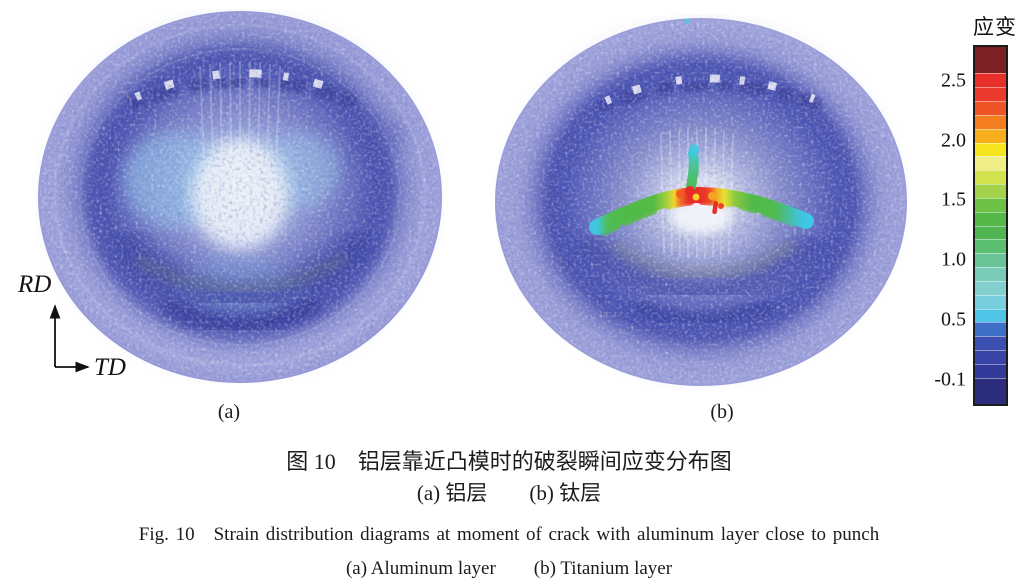 The height and width of the screenshot is (587, 1018). I want to click on colorbar-tick: 0.5, so click(953, 319).